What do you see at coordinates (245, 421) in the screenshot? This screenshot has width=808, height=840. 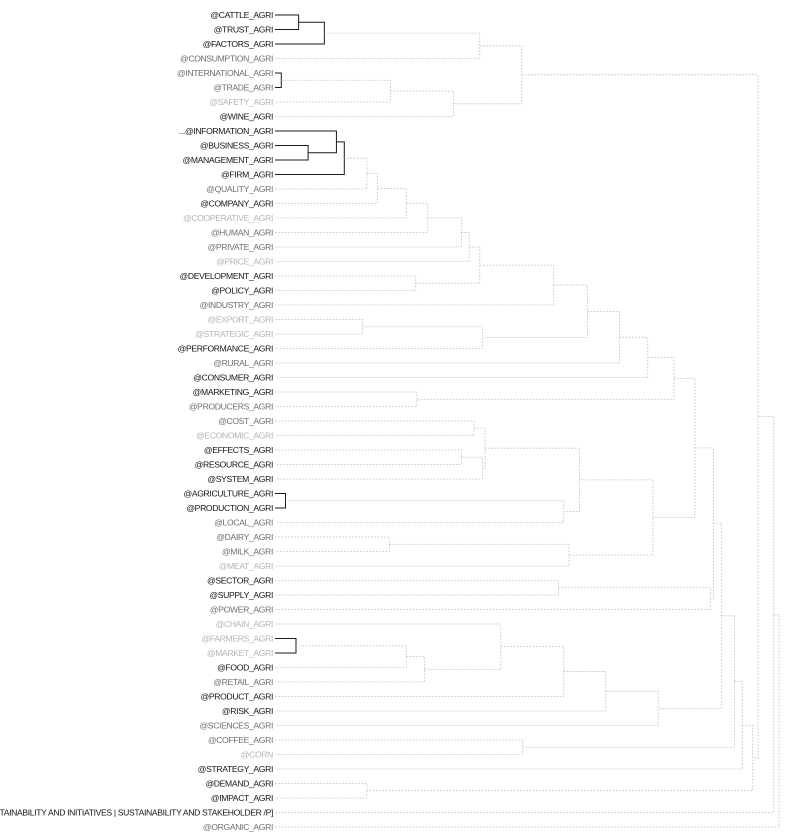 I see `leaf-label: @COST_AGRI` at bounding box center [245, 421].